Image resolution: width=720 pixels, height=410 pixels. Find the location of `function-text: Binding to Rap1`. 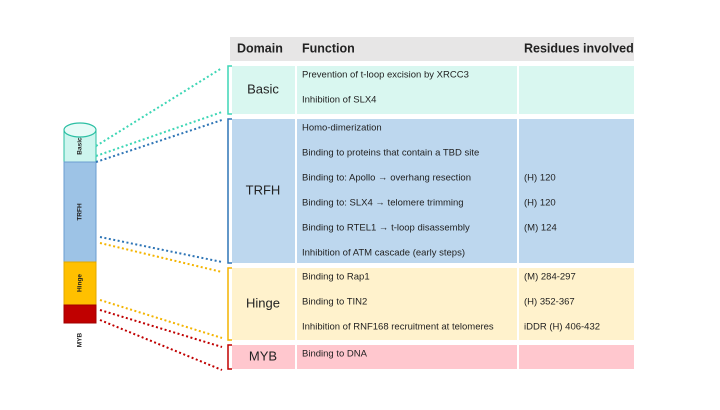

function-text: Binding to Rap1 is located at coordinates (336, 277).